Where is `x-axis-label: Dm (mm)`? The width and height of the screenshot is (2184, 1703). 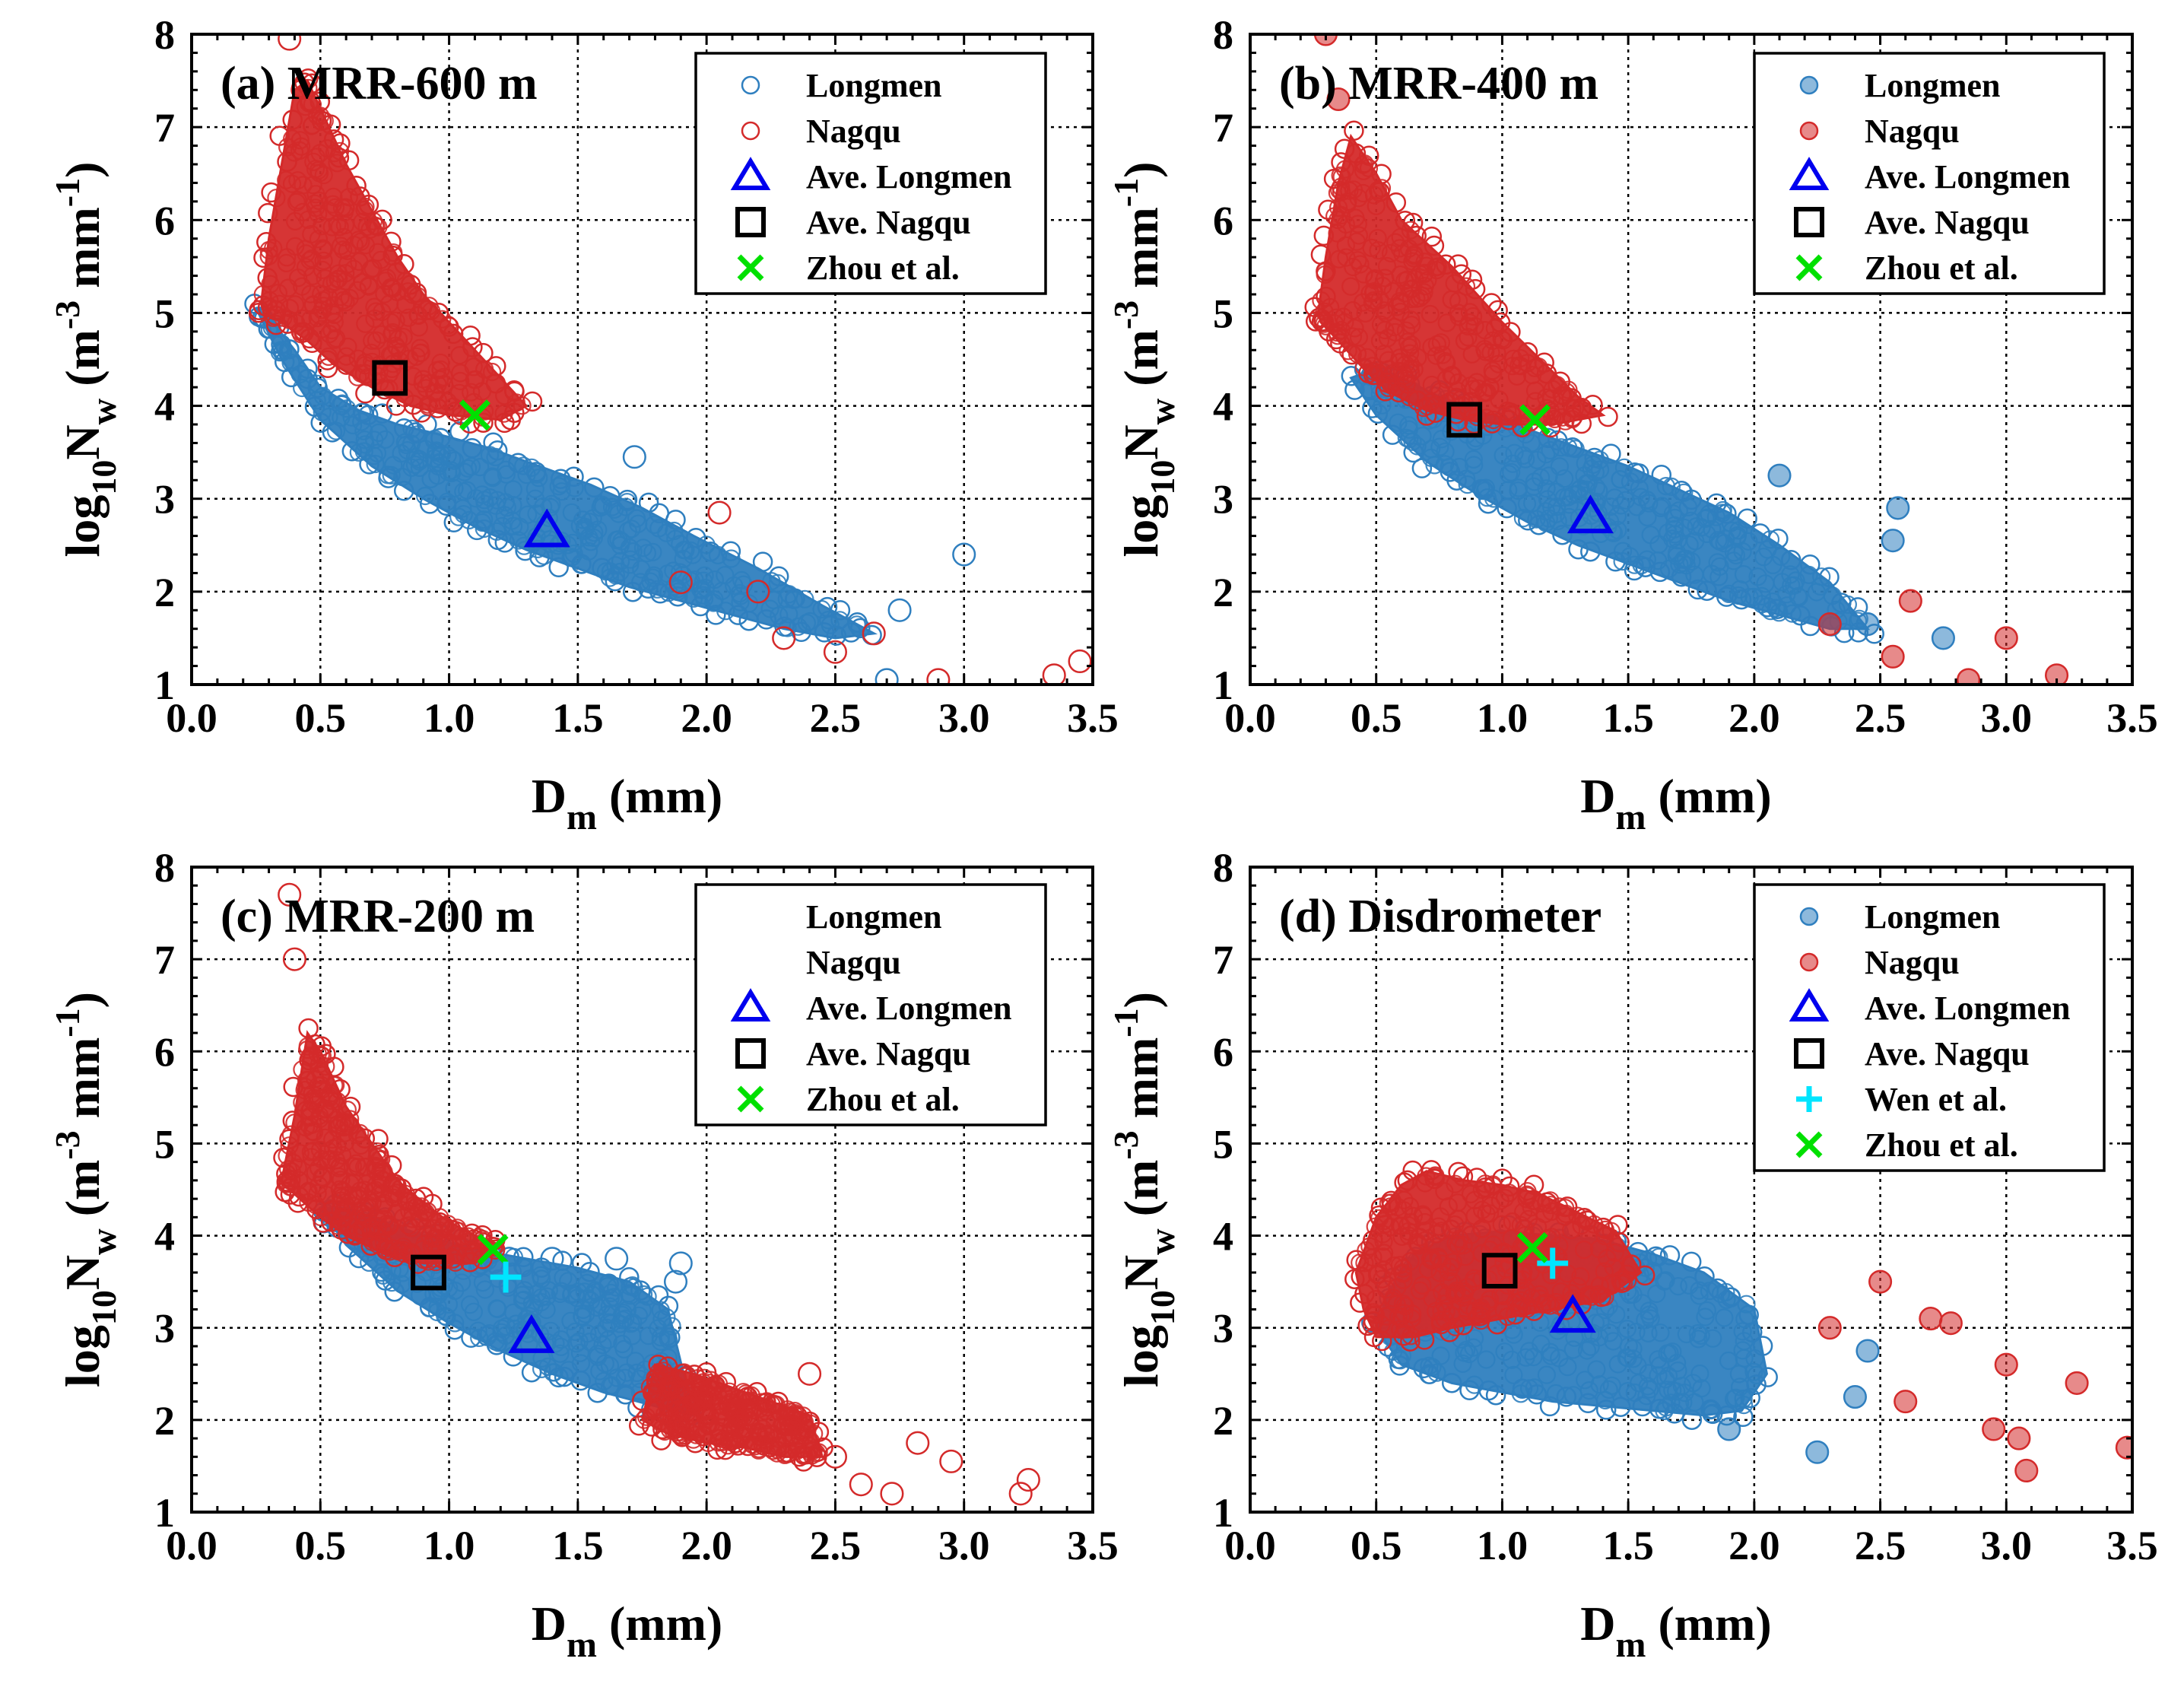
x-axis-label: Dm (mm) is located at coordinates (1675, 1631).